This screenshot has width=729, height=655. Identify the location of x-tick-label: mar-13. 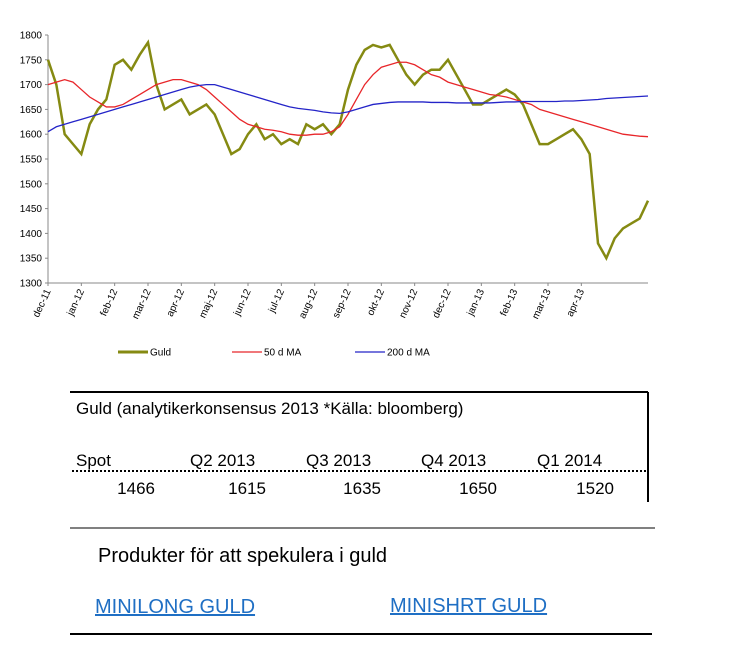
(542, 304).